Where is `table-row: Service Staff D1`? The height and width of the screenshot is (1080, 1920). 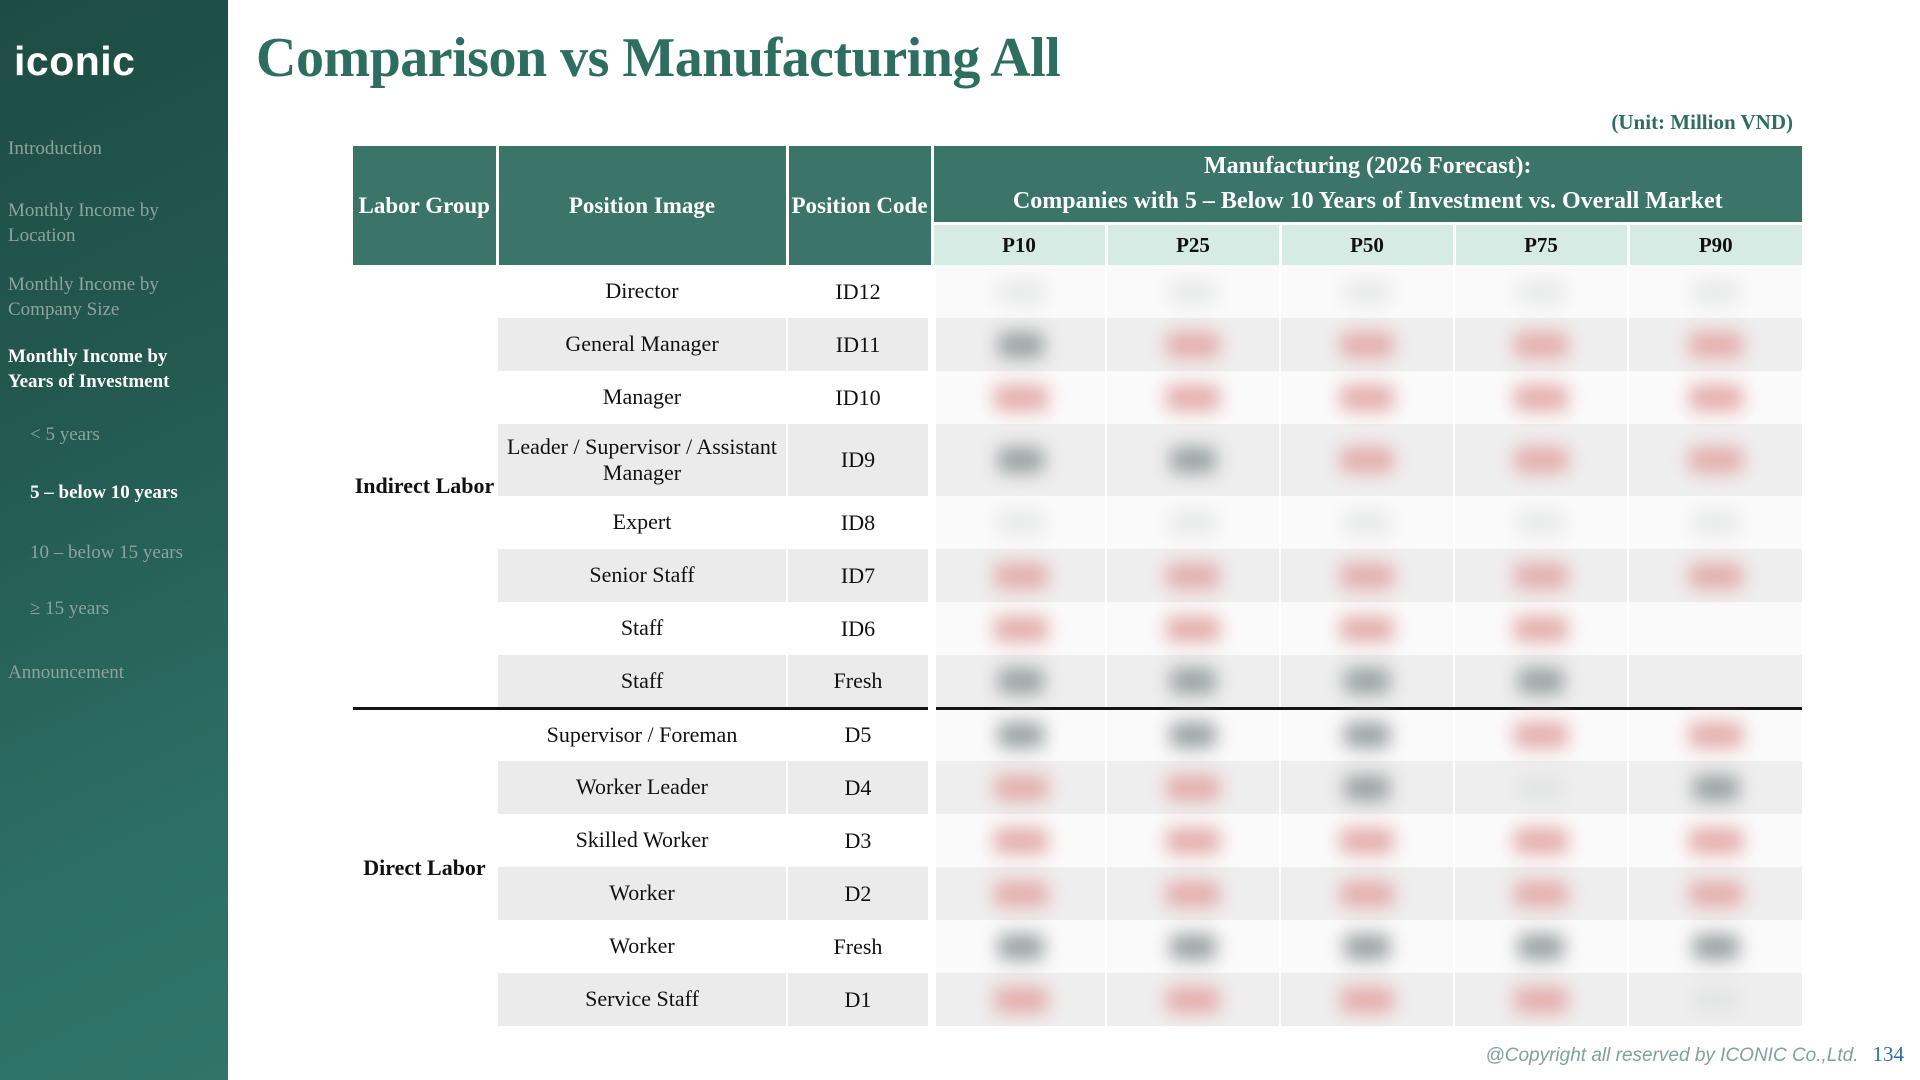
table-row: Service Staff D1 is located at coordinates (1078, 999).